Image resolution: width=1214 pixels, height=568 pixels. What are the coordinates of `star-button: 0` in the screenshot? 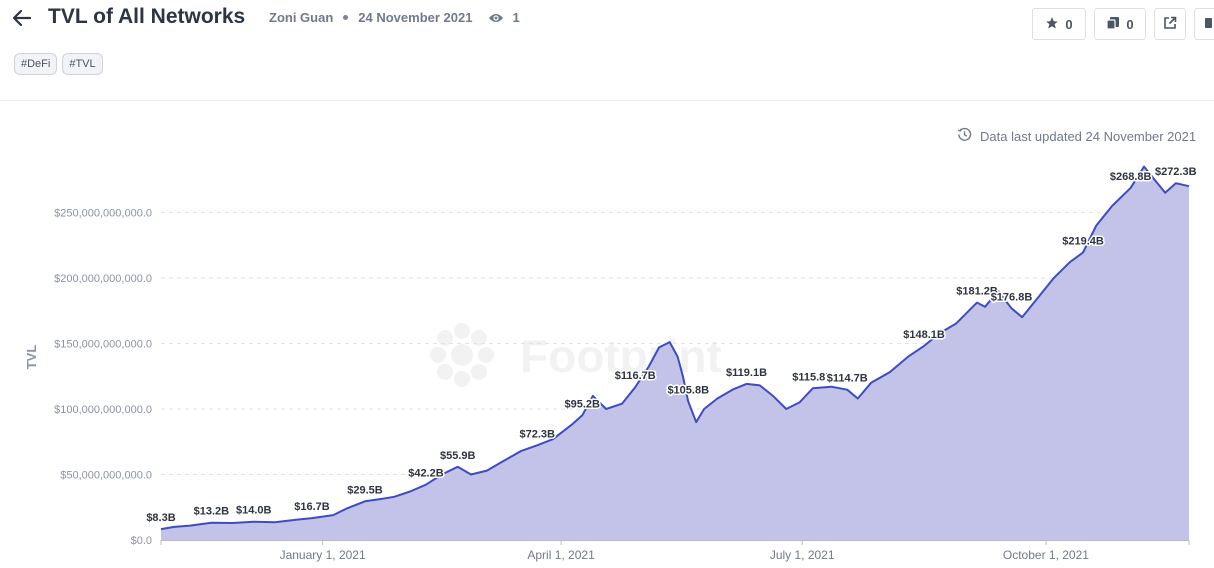 It's located at (1059, 24).